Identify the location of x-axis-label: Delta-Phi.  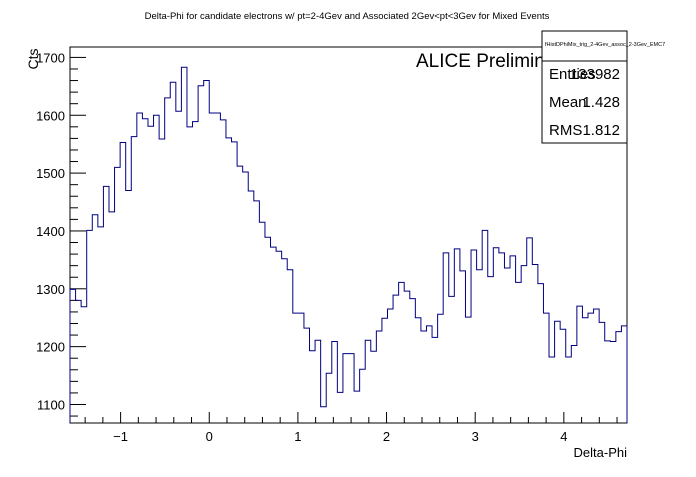
(601, 452).